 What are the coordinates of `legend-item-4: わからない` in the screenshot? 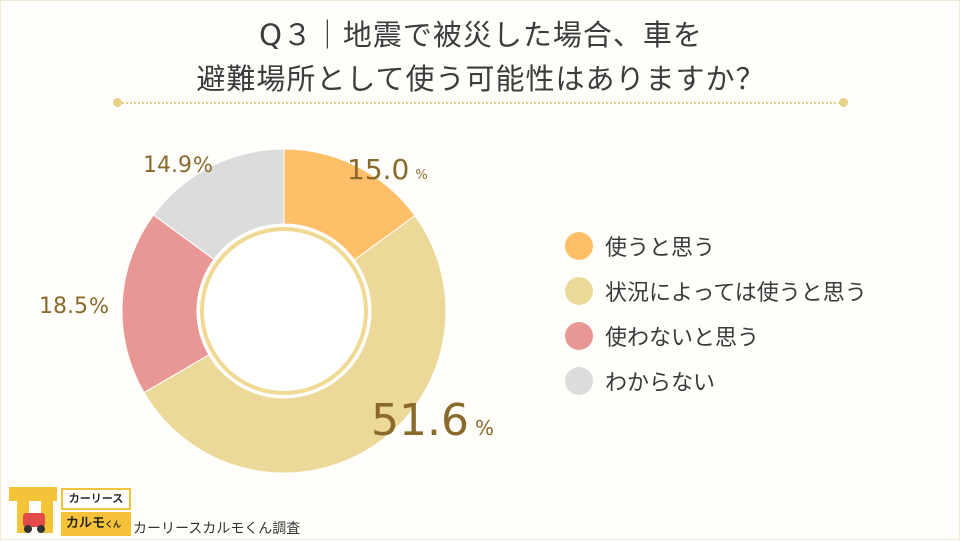 It's located at (716, 380).